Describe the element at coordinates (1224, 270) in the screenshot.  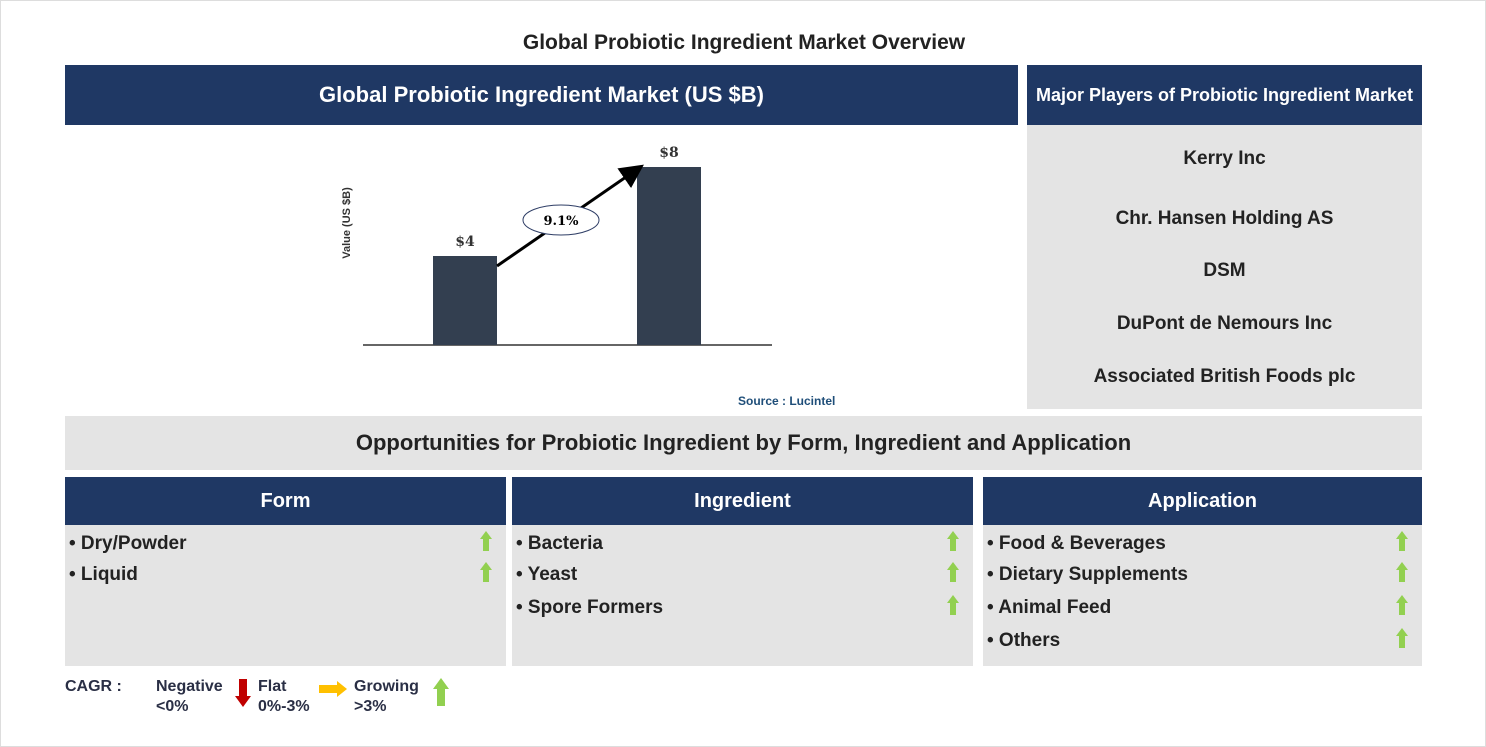
I see `player-item: DSM` at that location.